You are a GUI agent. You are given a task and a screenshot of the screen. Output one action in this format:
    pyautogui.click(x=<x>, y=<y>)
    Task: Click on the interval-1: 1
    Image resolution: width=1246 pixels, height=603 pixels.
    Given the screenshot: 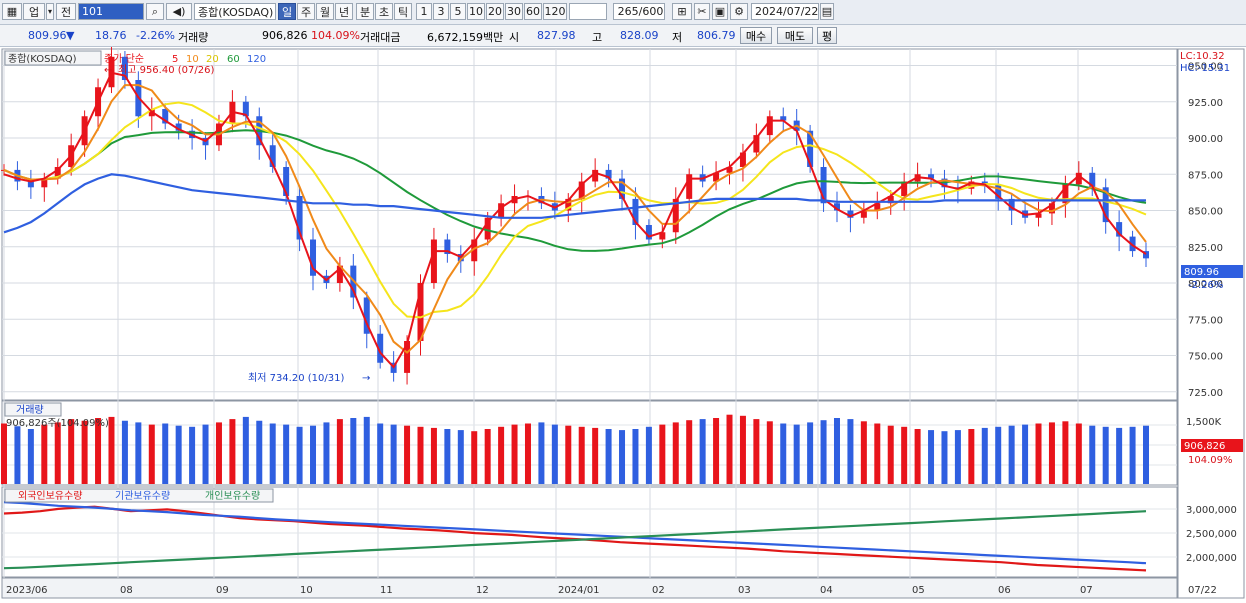 What is the action you would take?
    pyautogui.click(x=424, y=11)
    